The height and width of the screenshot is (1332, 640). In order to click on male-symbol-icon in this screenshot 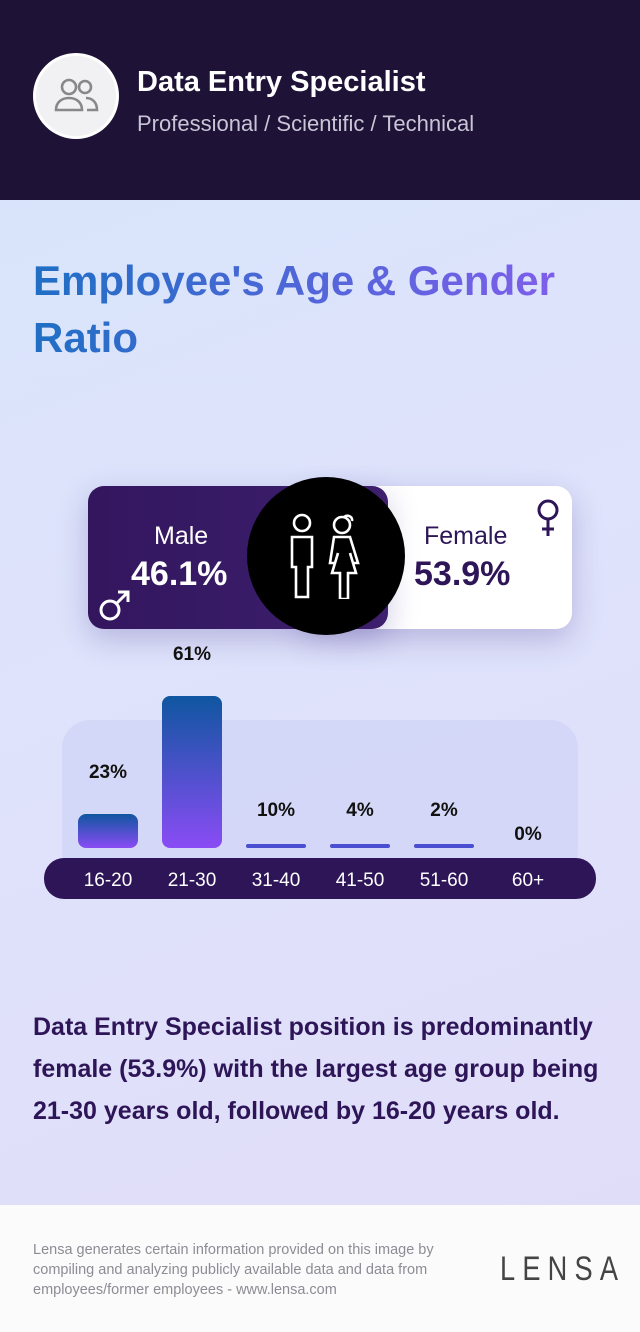, I will do `click(114, 605)`.